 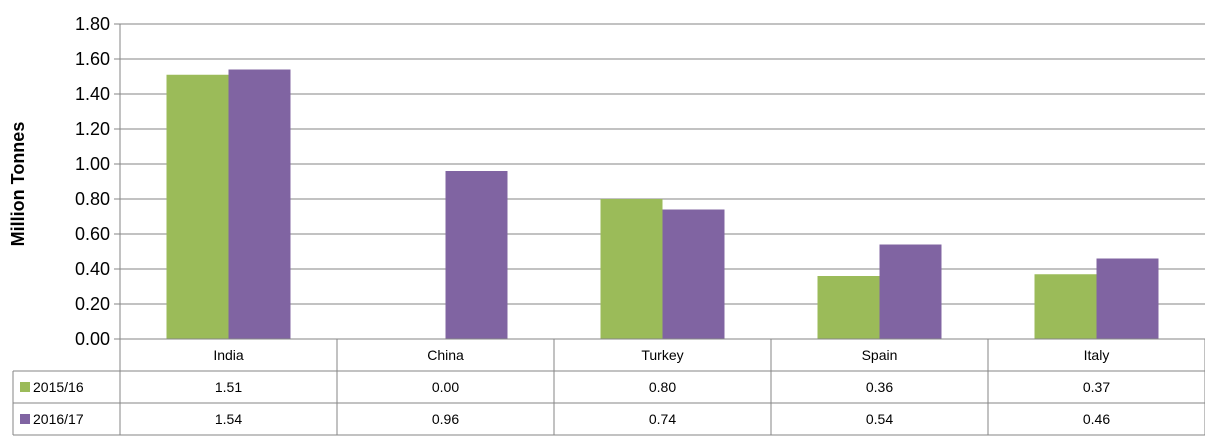 I want to click on category-label: Spain, so click(x=880, y=355).